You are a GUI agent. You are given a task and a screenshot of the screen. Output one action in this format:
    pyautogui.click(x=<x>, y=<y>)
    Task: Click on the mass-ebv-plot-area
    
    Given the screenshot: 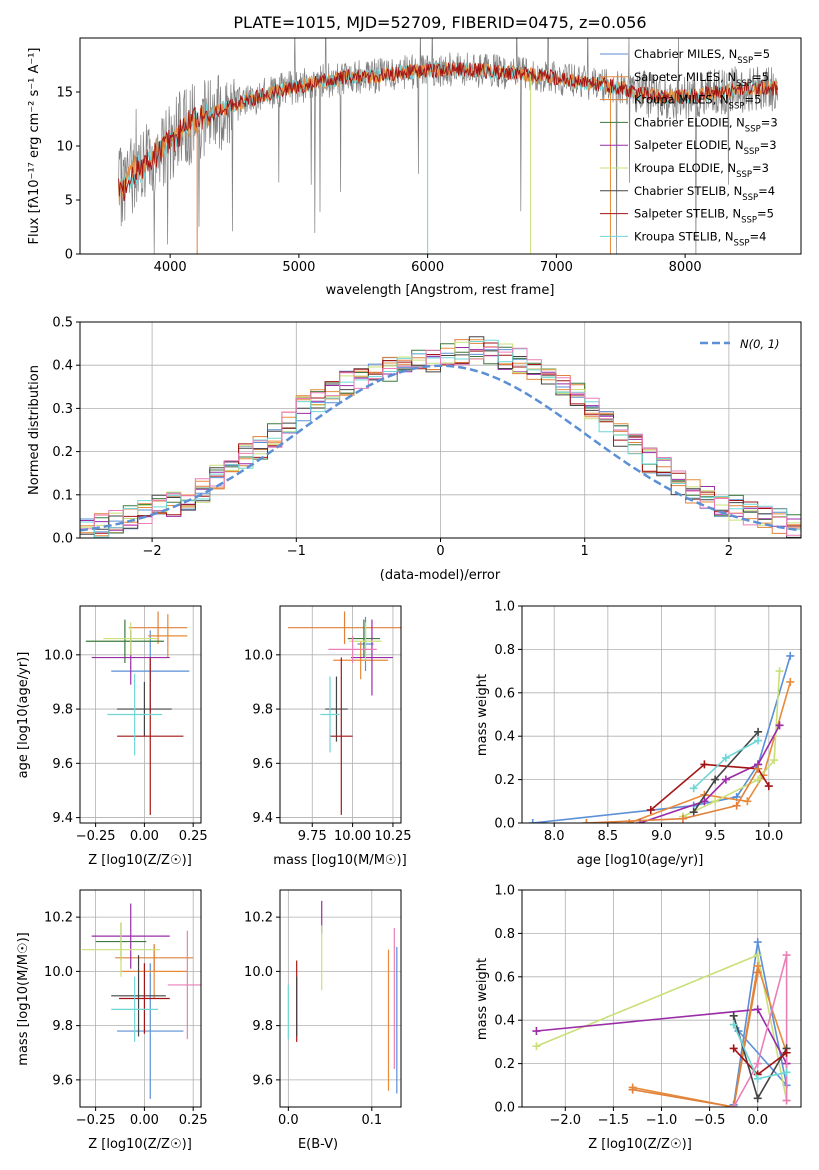 What is the action you would take?
    pyautogui.click(x=342, y=997)
    